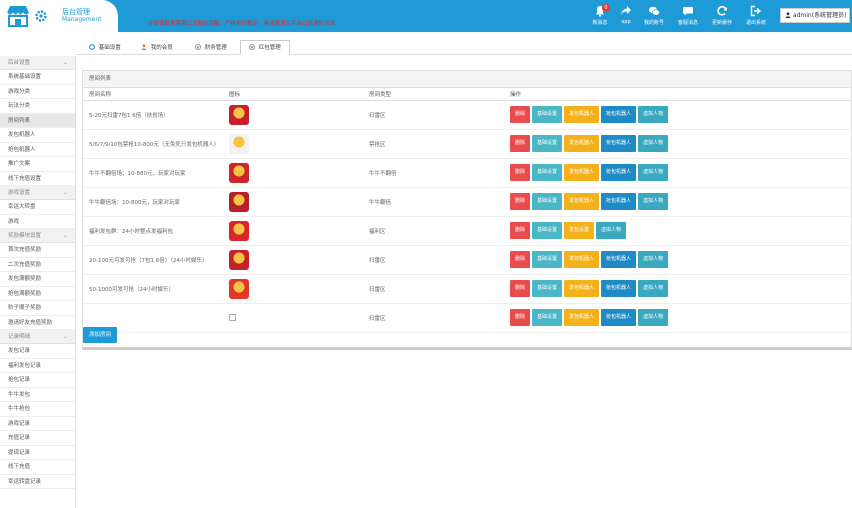 The width and height of the screenshot is (852, 508). I want to click on column-header: 房间名称, so click(153, 94).